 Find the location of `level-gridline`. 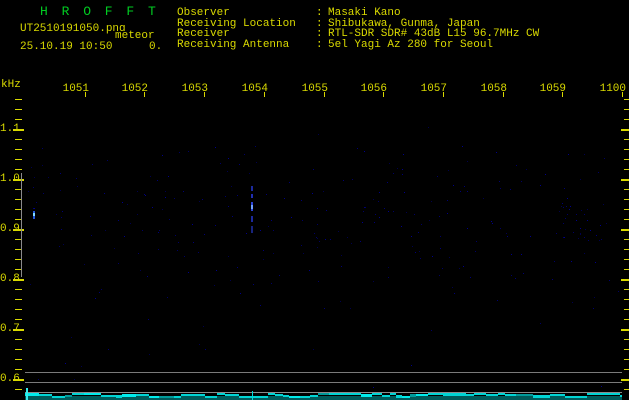

level-gridline is located at coordinates (323, 372).